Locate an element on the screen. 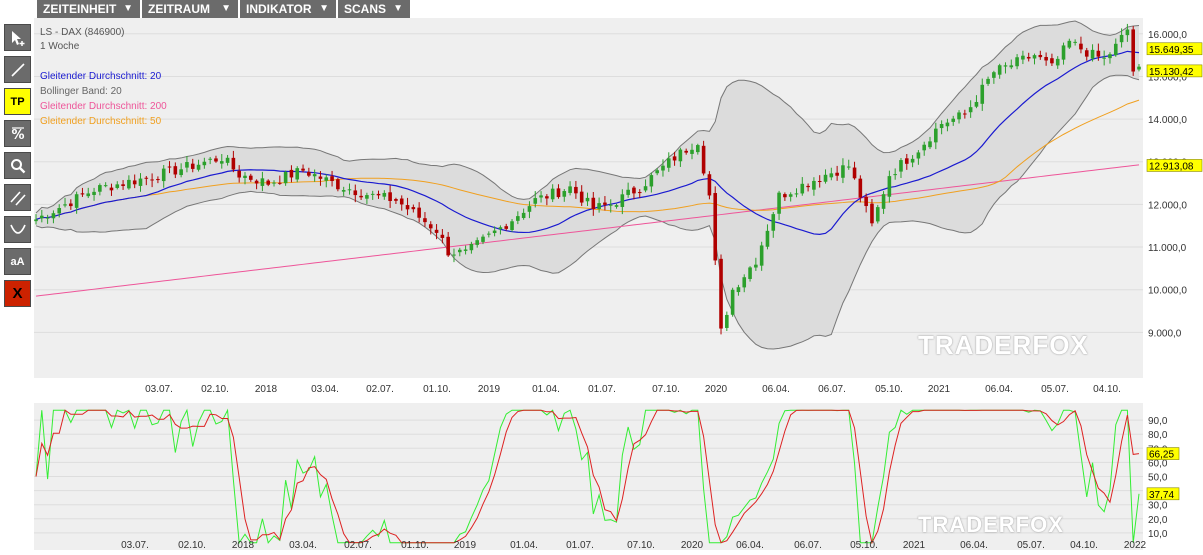 The width and height of the screenshot is (1203, 555). x-axis-strip is located at coordinates (588, 390).